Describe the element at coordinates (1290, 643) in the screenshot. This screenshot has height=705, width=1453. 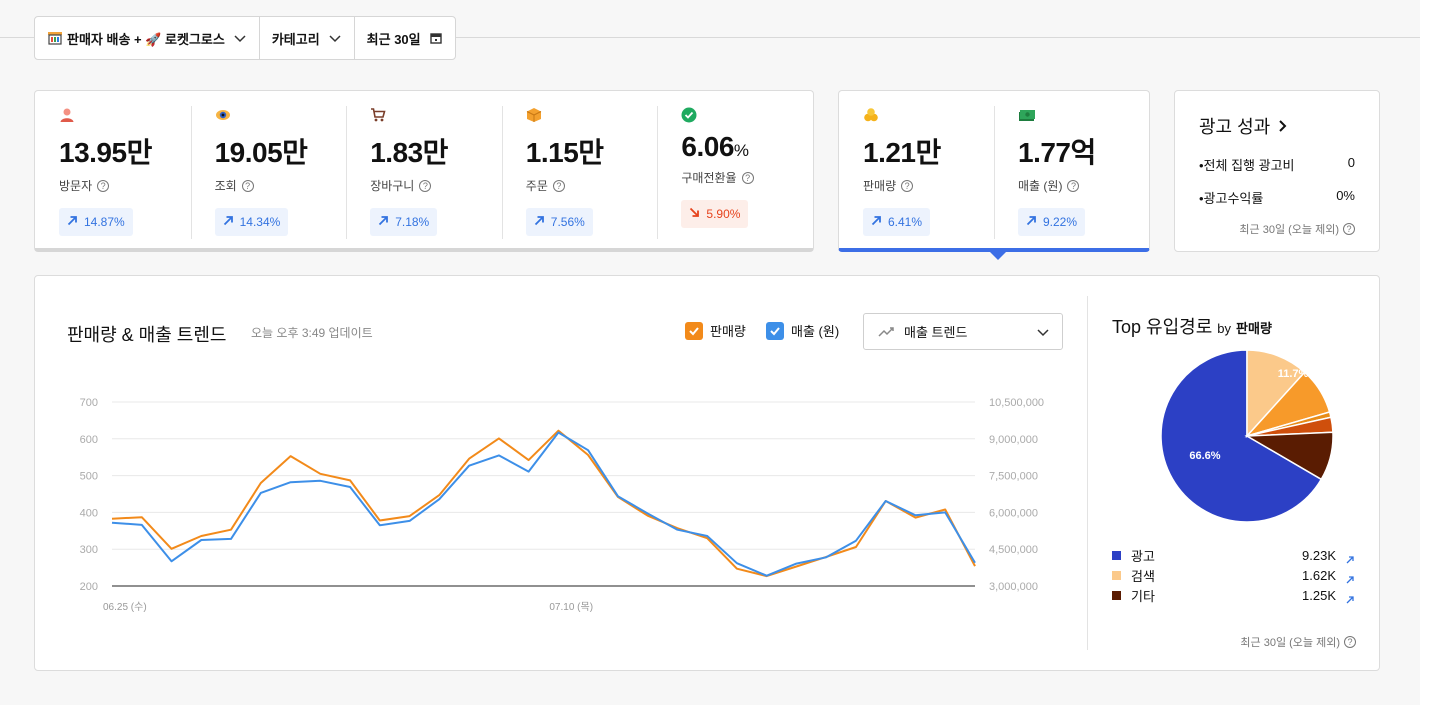
I see `inflow-note-text: 최근 30일 (오늘 제외)` at that location.